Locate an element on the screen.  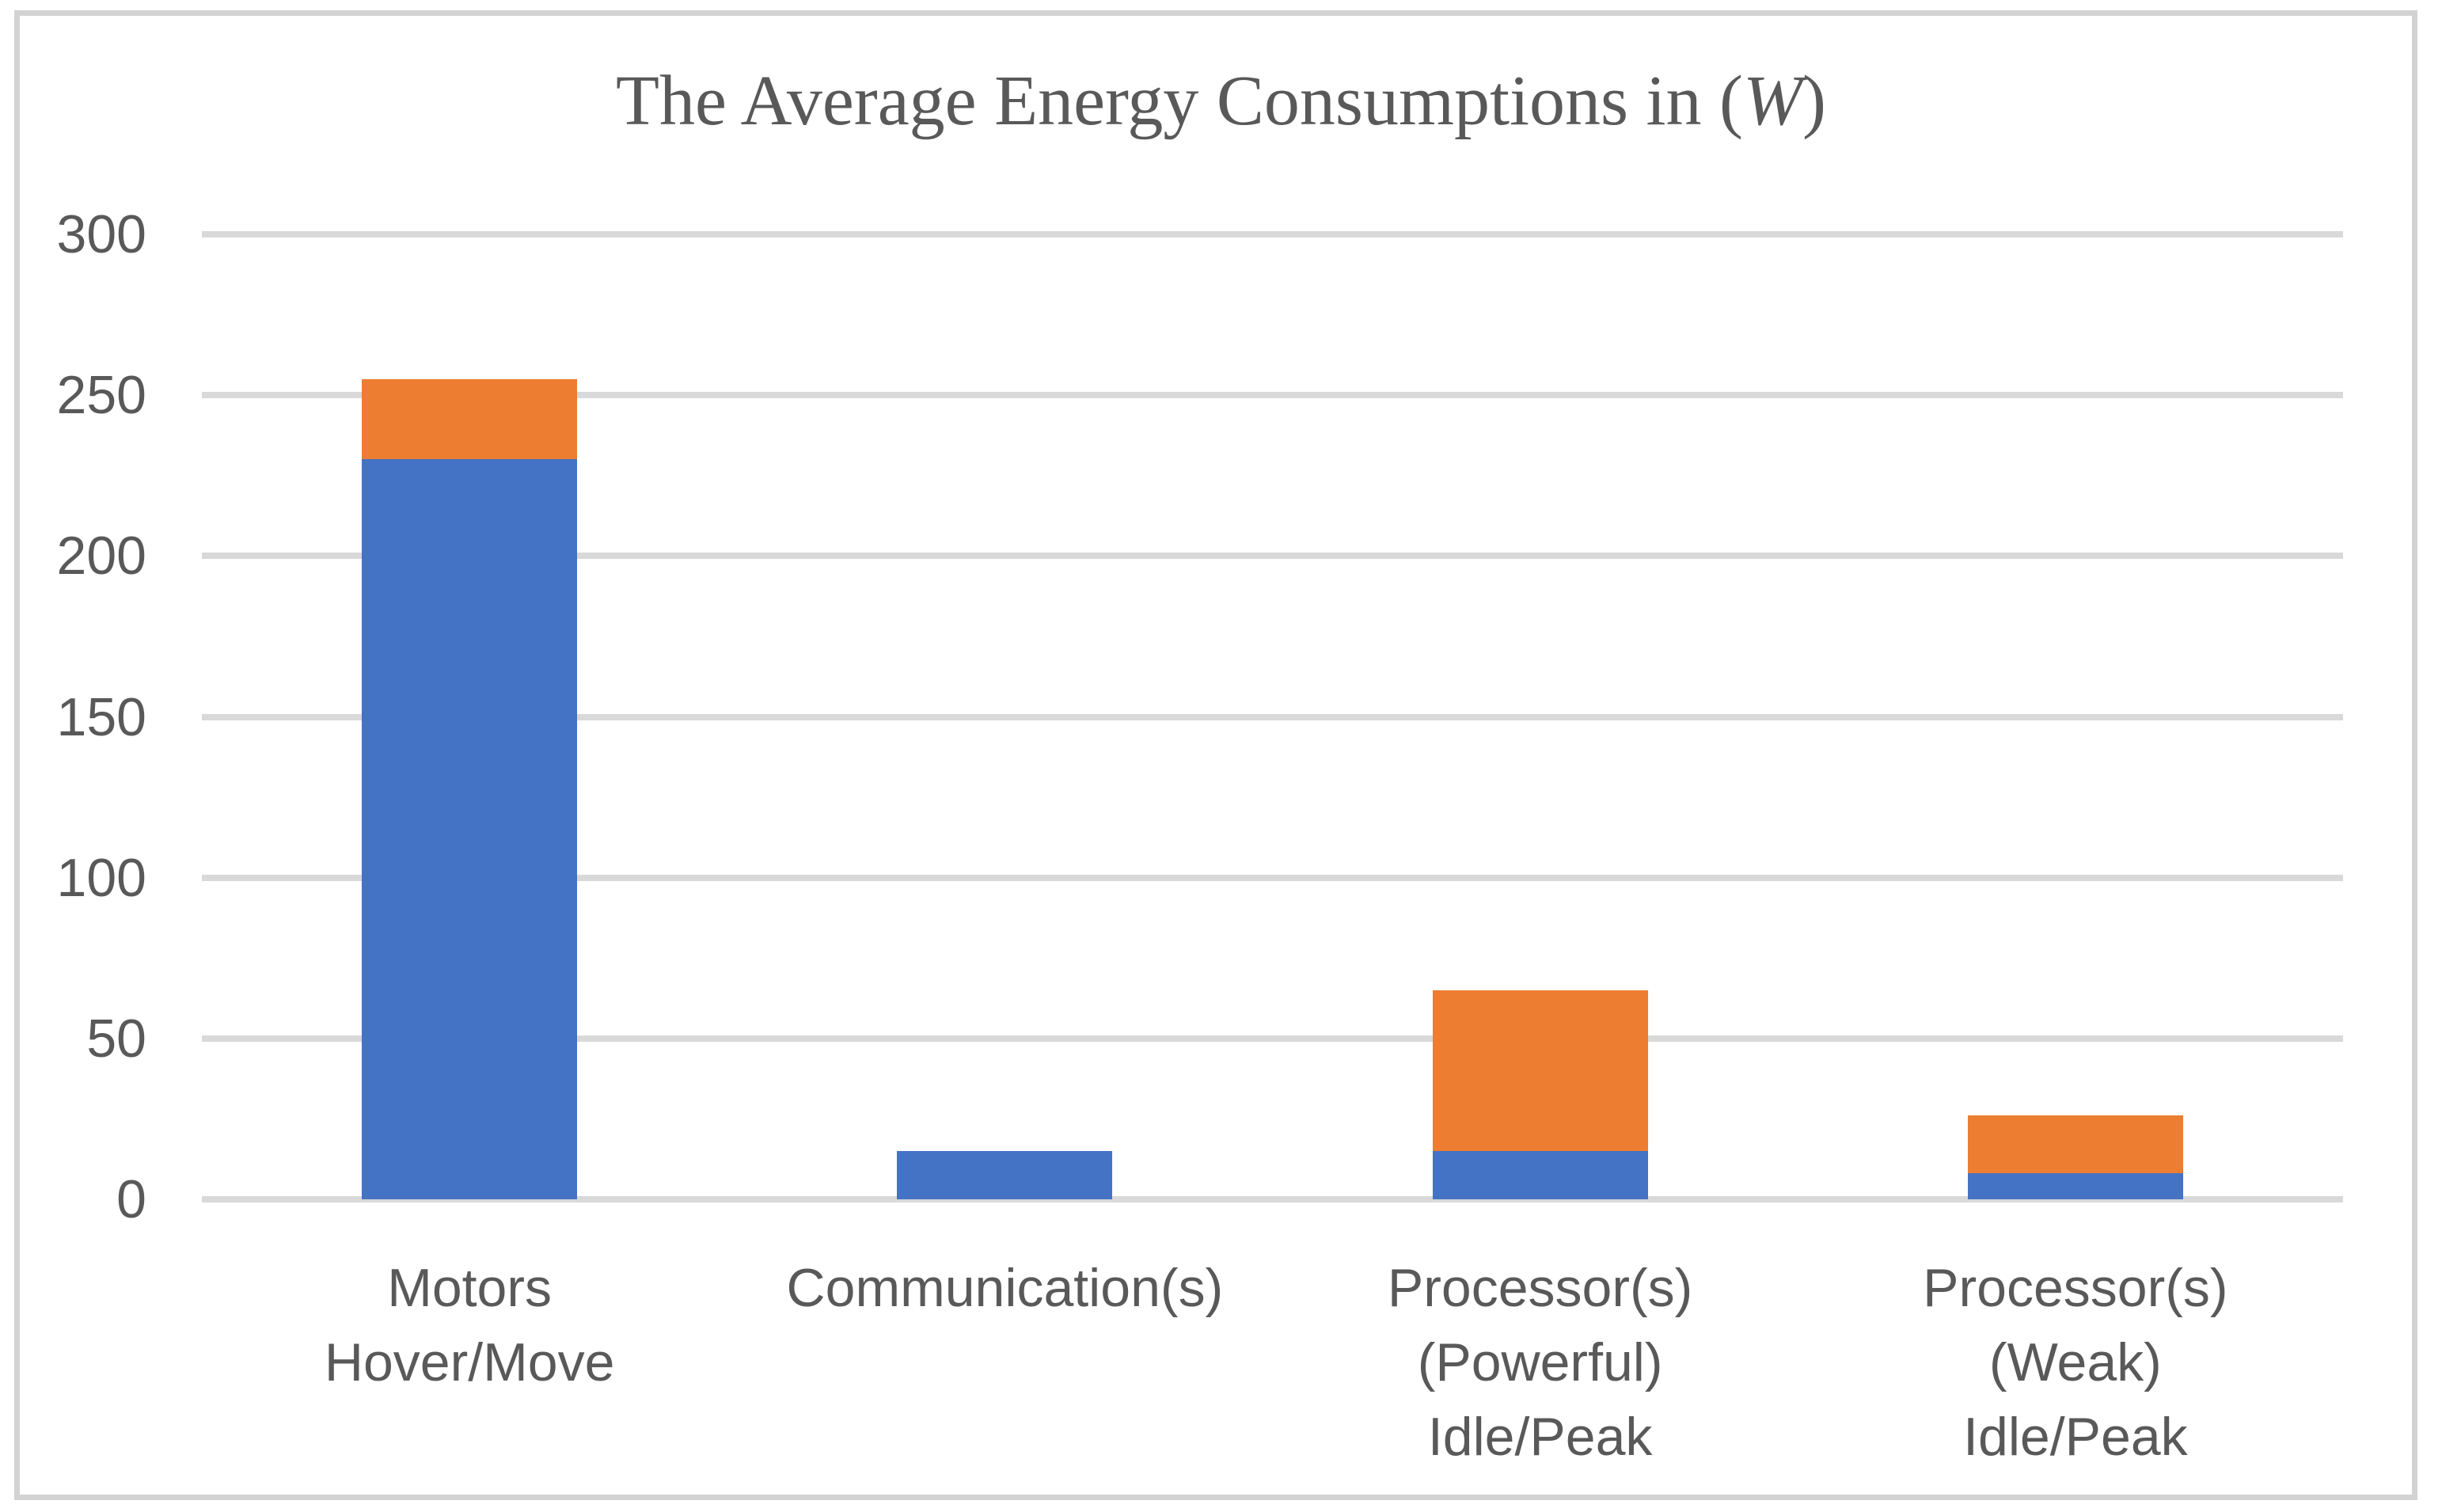
y-axis-tick-label: 100 is located at coordinates (101, 877).